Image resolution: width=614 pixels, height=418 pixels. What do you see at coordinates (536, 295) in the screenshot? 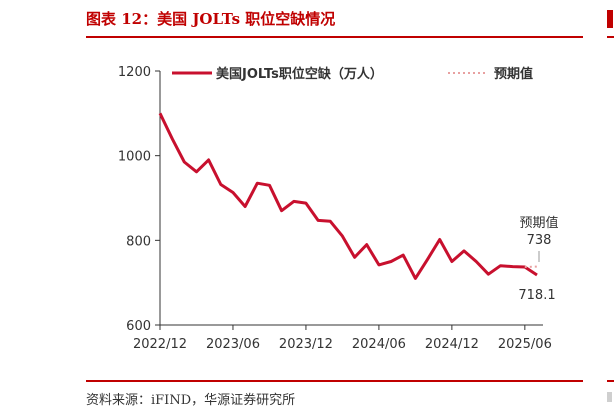
I see `last-value-label: 718.1` at bounding box center [536, 295].